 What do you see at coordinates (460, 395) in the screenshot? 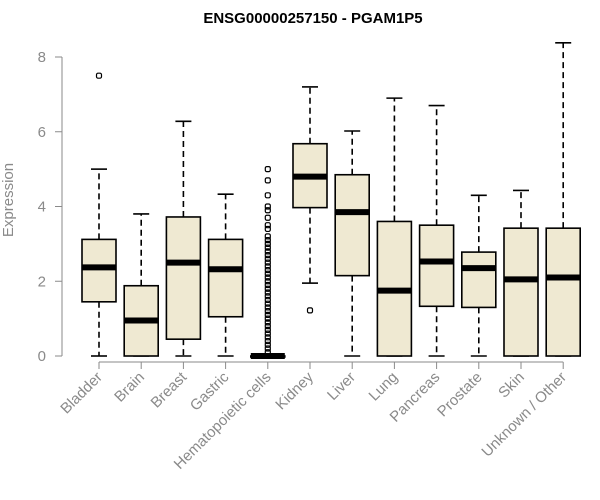
I see `x-tick-label: Prostate` at bounding box center [460, 395].